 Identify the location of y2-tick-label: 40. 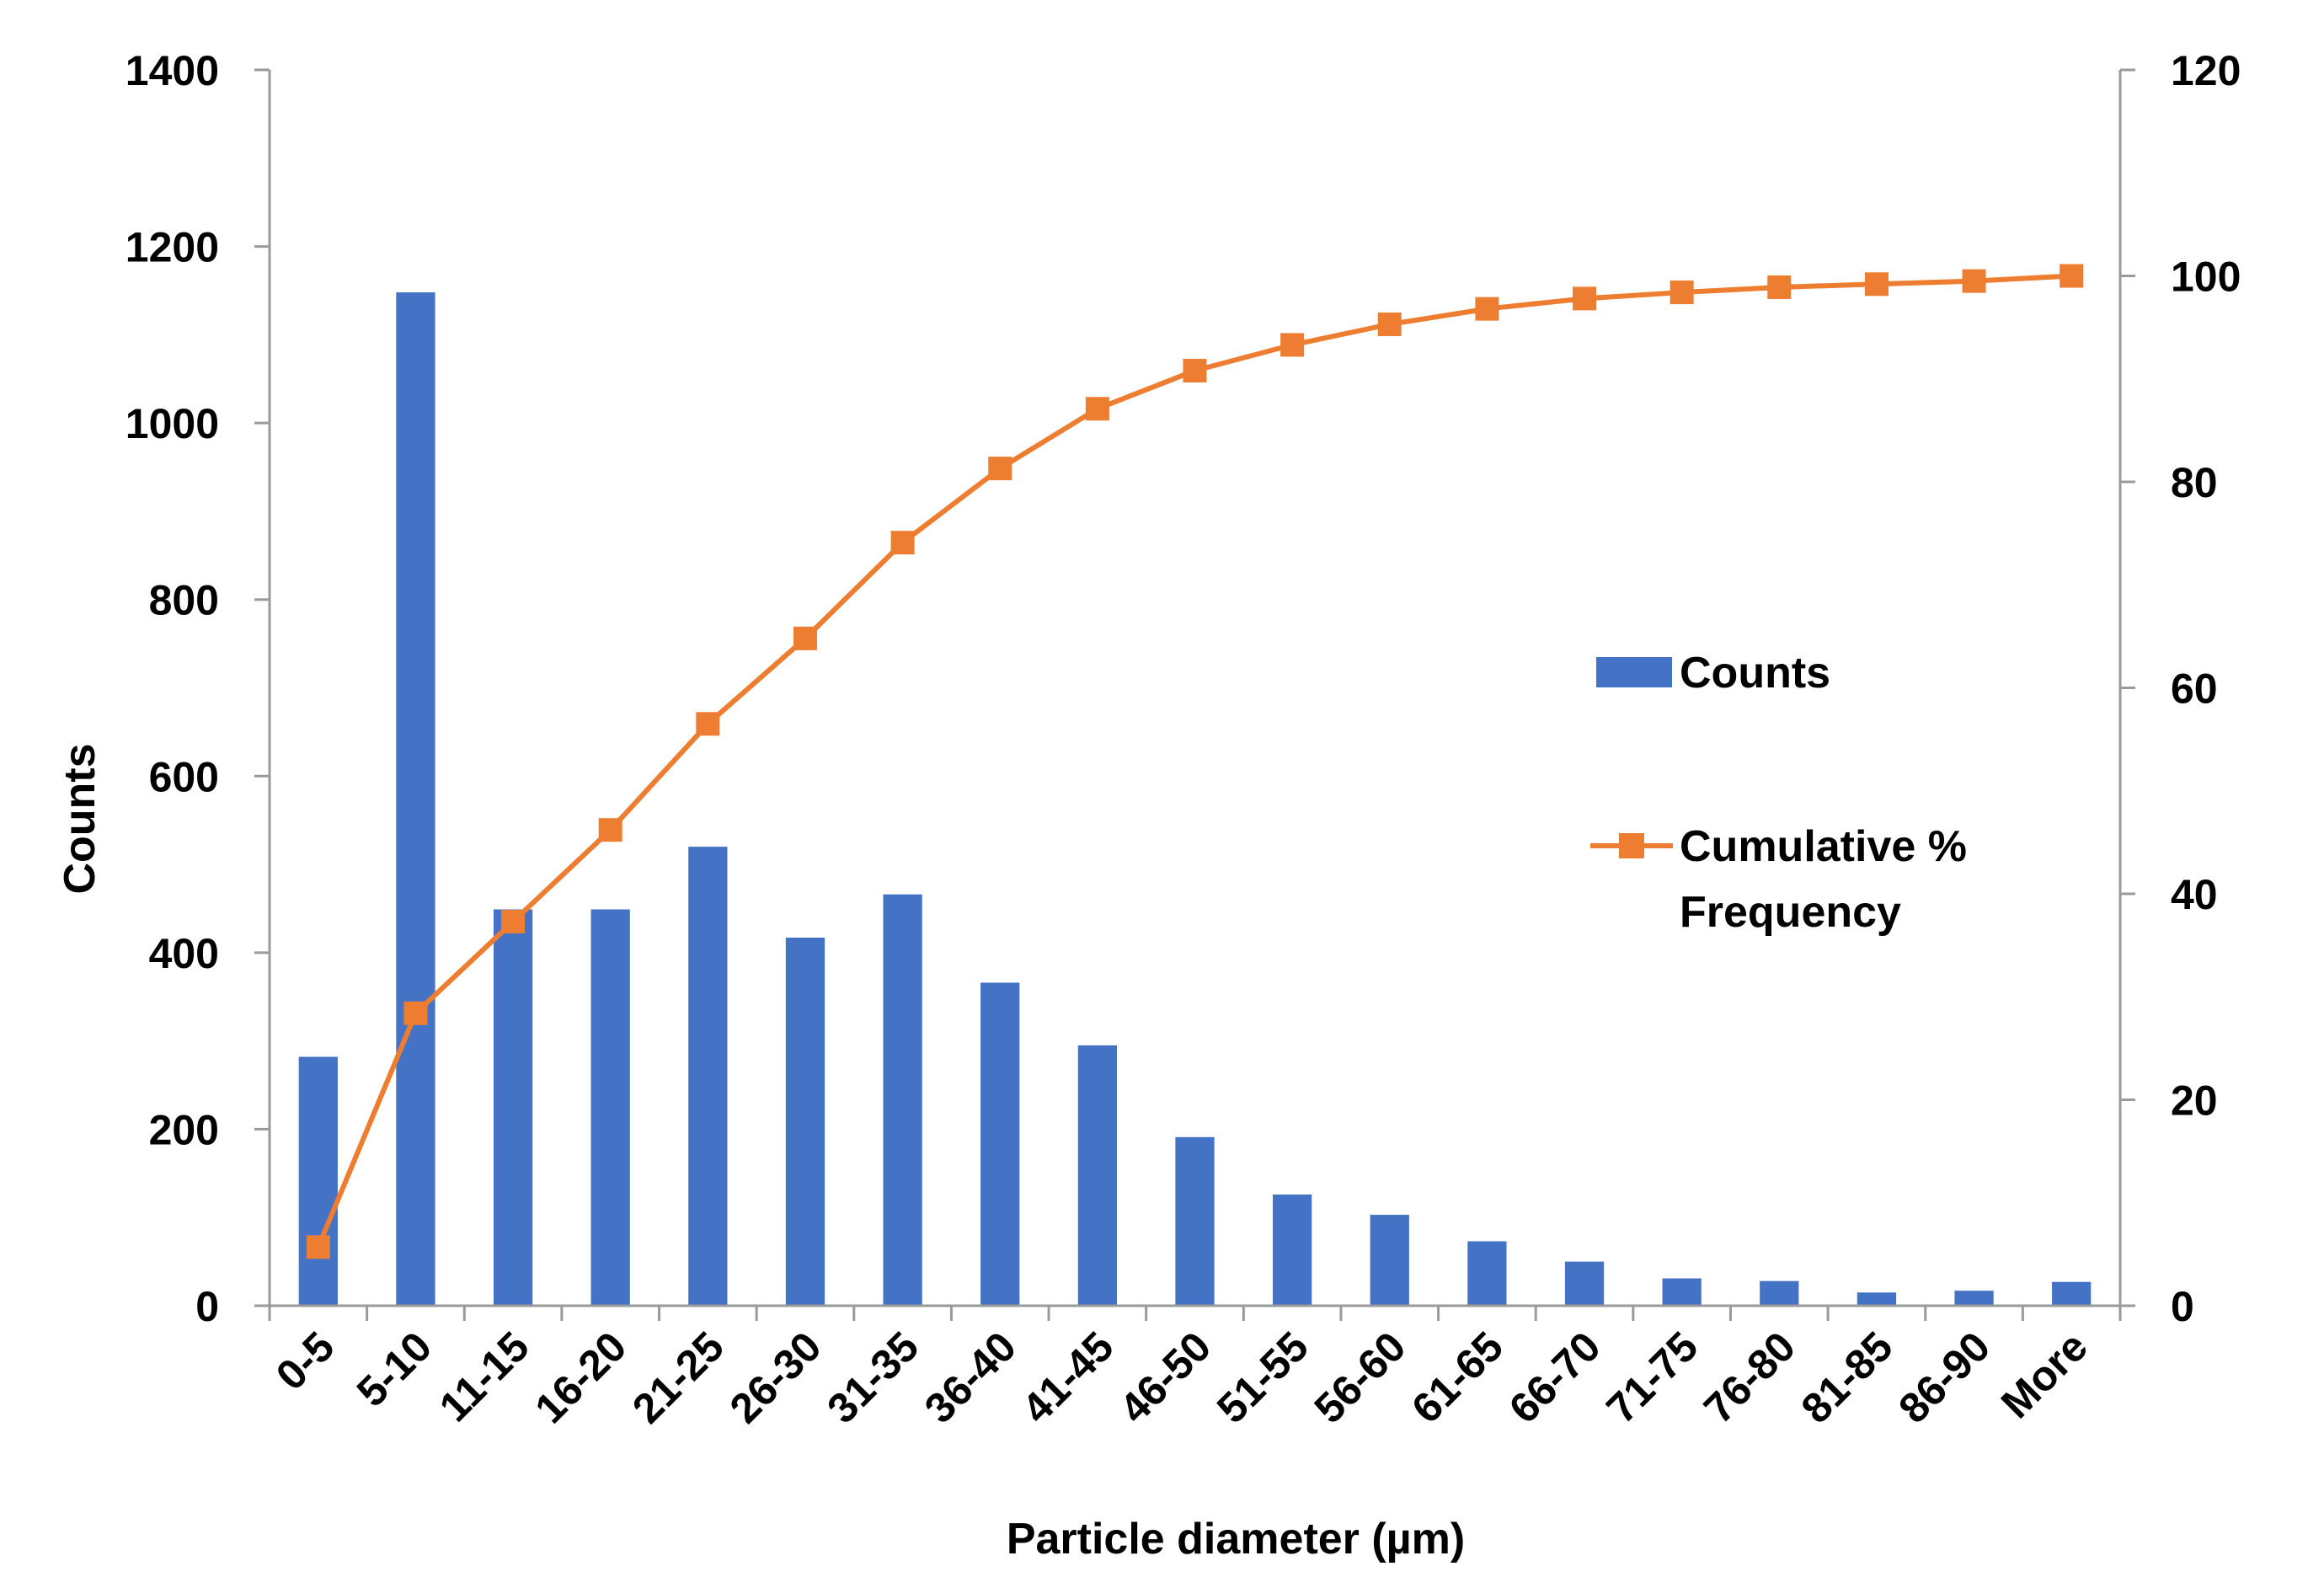
(2194, 895).